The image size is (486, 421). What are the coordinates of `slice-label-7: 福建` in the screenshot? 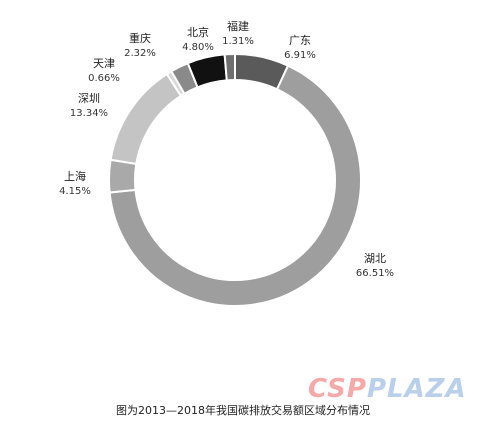 It's located at (238, 26).